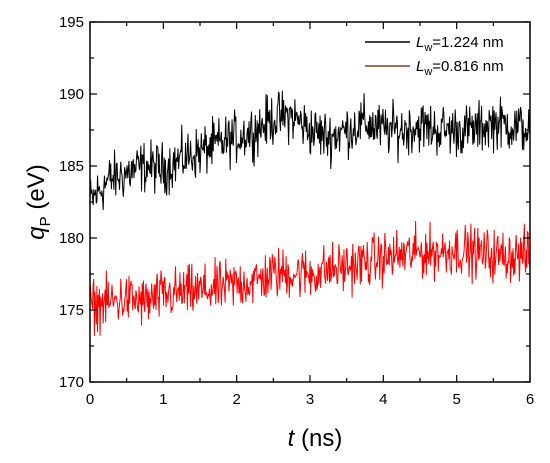 The image size is (550, 463). What do you see at coordinates (456, 399) in the screenshot?
I see `x-tick-label: 5` at bounding box center [456, 399].